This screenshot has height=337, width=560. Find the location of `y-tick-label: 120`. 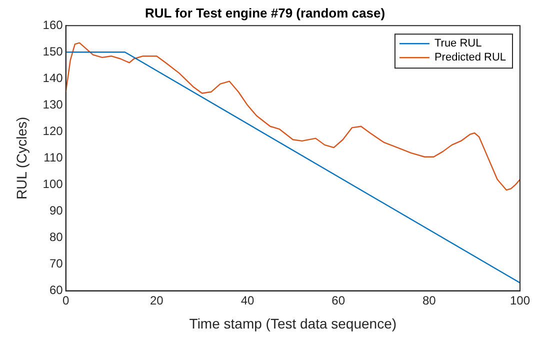

y-tick-label: 120 is located at coordinates (53, 131).